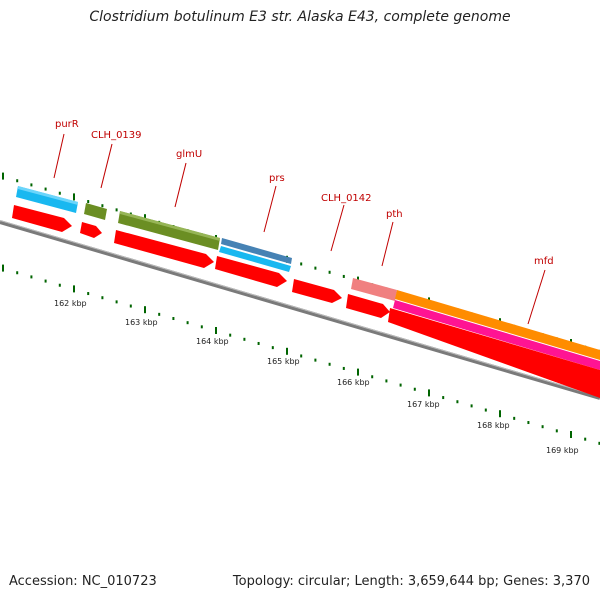  I want to click on kbp-label-167: 167 kbp, so click(423, 404).